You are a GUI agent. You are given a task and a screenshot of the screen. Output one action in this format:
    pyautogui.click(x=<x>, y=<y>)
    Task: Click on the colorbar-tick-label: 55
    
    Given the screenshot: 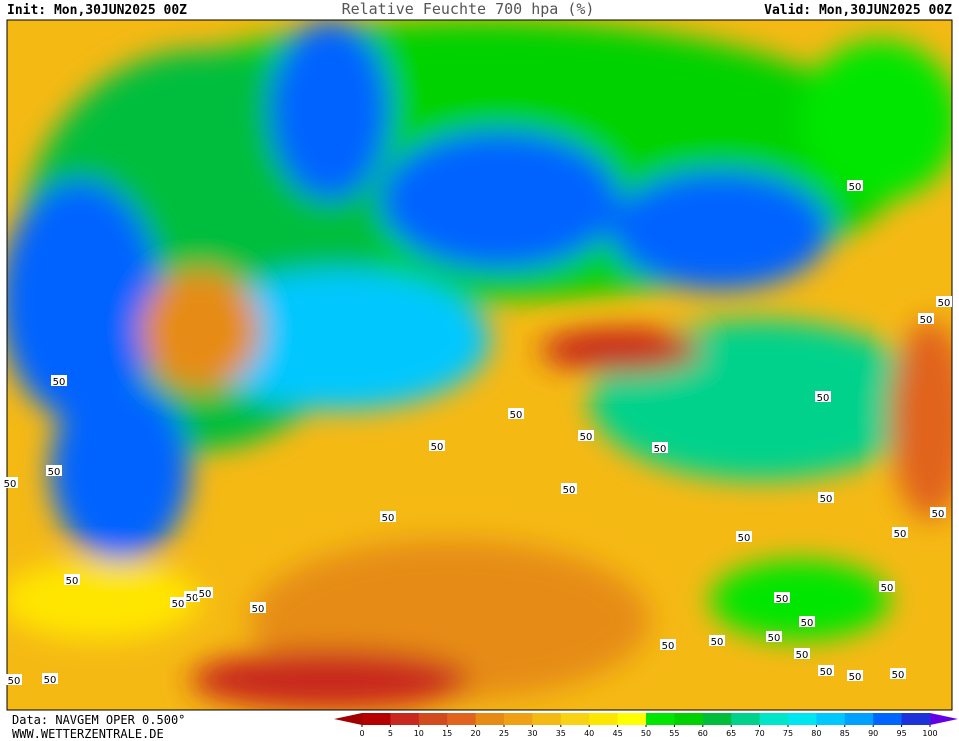 What is the action you would take?
    pyautogui.click(x=674, y=733)
    